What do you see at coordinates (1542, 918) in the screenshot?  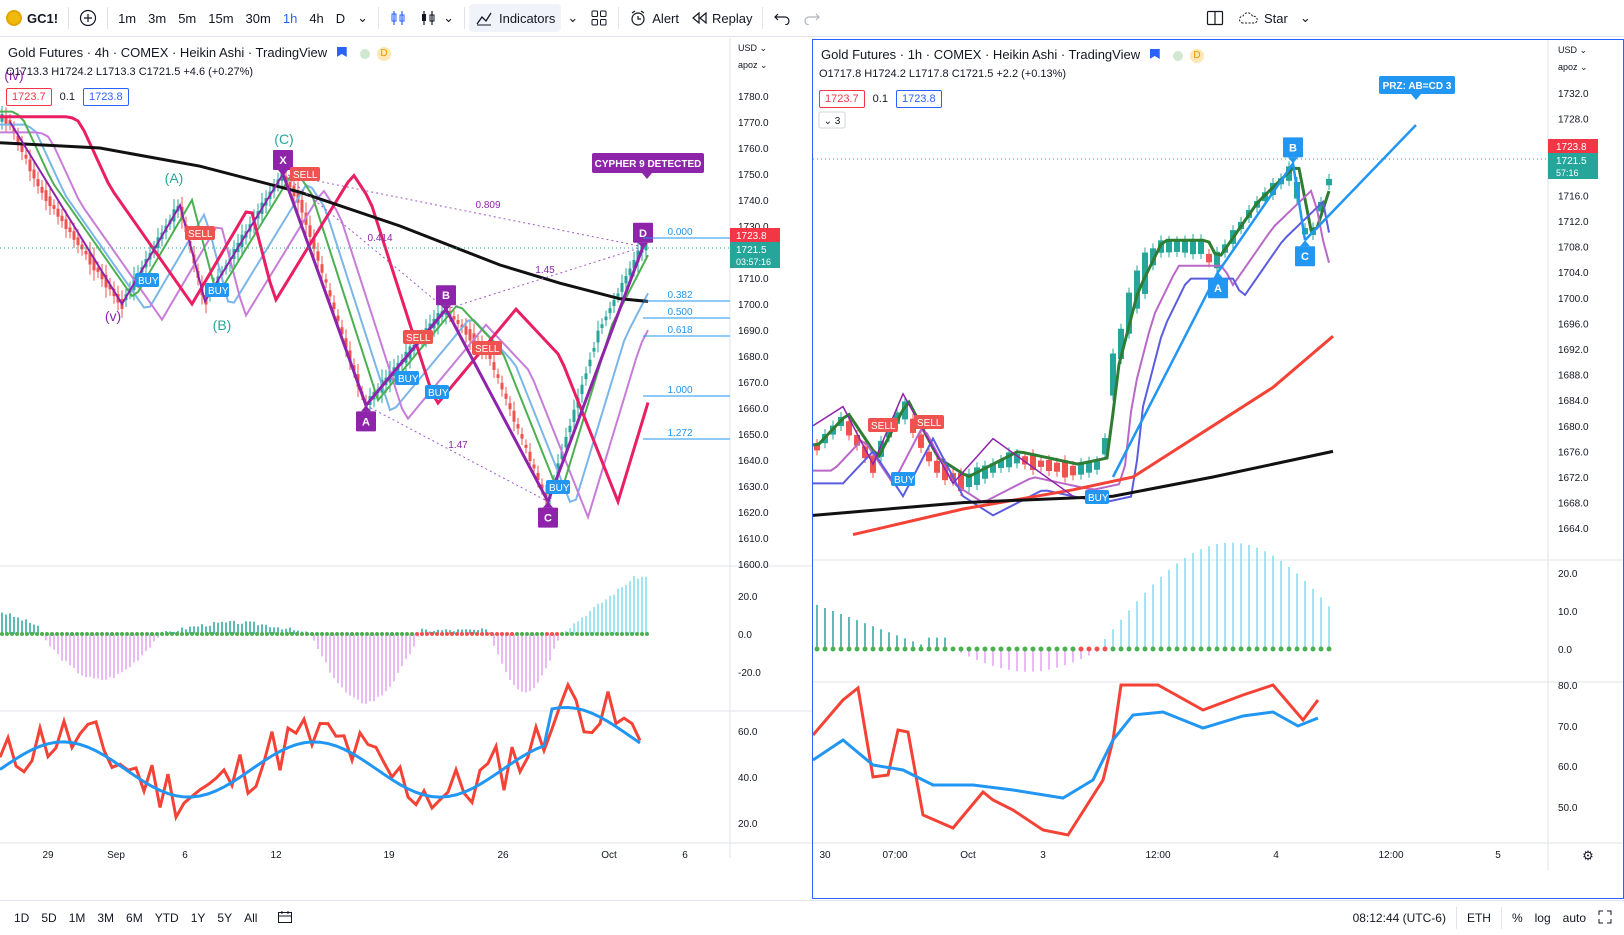 I see `log-toggle: log` at bounding box center [1542, 918].